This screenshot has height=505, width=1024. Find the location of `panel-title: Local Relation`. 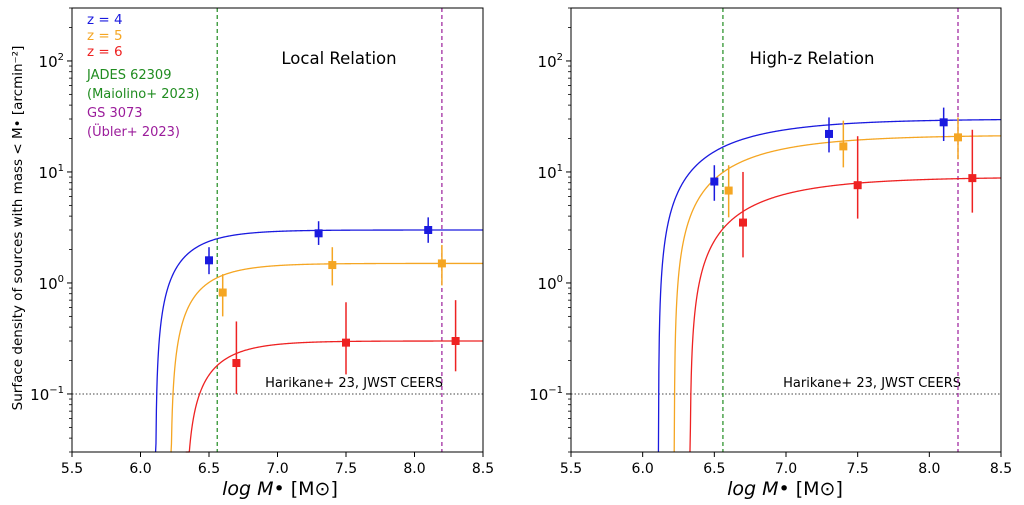

panel-title: Local Relation is located at coordinates (338, 58).